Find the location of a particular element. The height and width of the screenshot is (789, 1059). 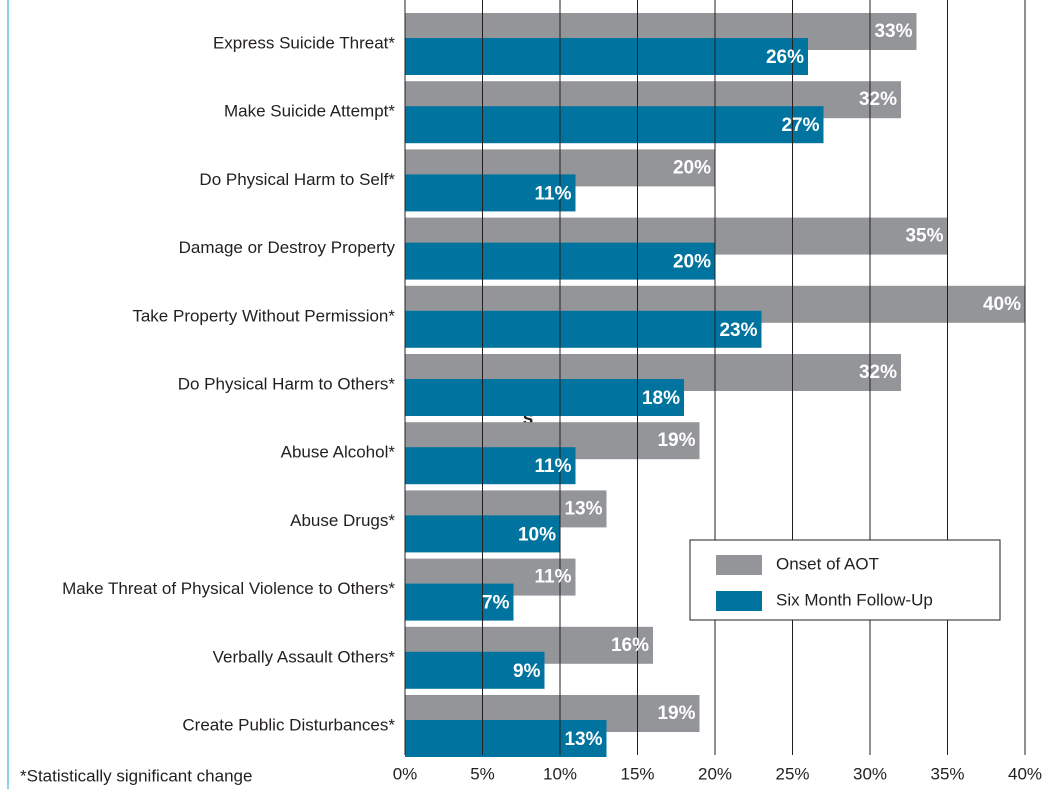

value-label: 40% is located at coordinates (1002, 304).